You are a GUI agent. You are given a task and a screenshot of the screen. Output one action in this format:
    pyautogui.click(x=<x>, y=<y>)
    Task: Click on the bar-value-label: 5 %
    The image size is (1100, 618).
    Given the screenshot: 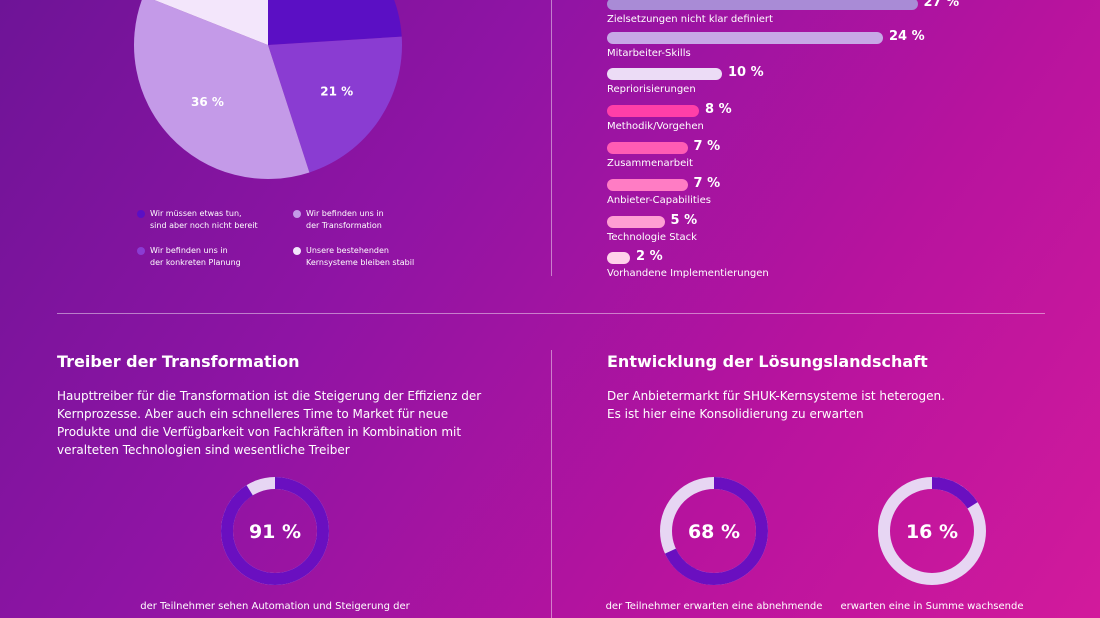 What is the action you would take?
    pyautogui.click(x=684, y=220)
    